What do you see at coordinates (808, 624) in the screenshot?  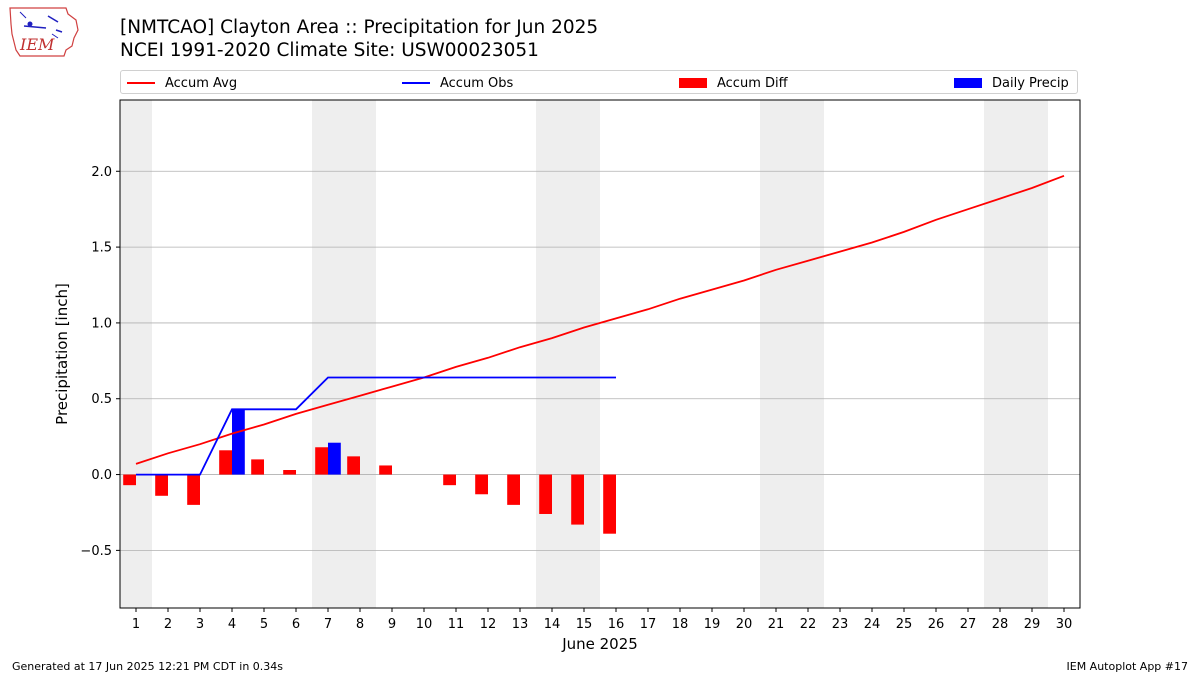 I see `x-tick-label-22: 22` at bounding box center [808, 624].